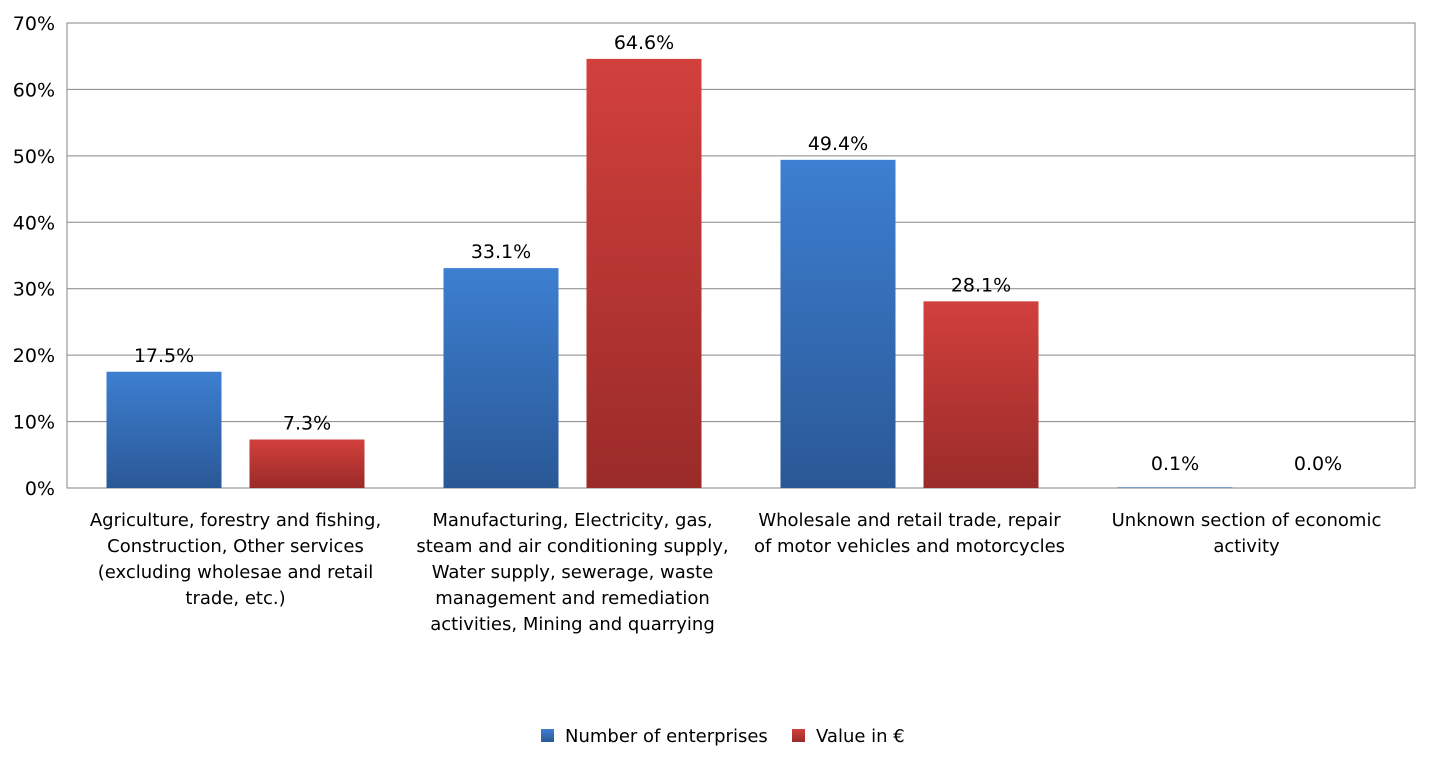  I want to click on data-label: 64.6%, so click(644, 43).